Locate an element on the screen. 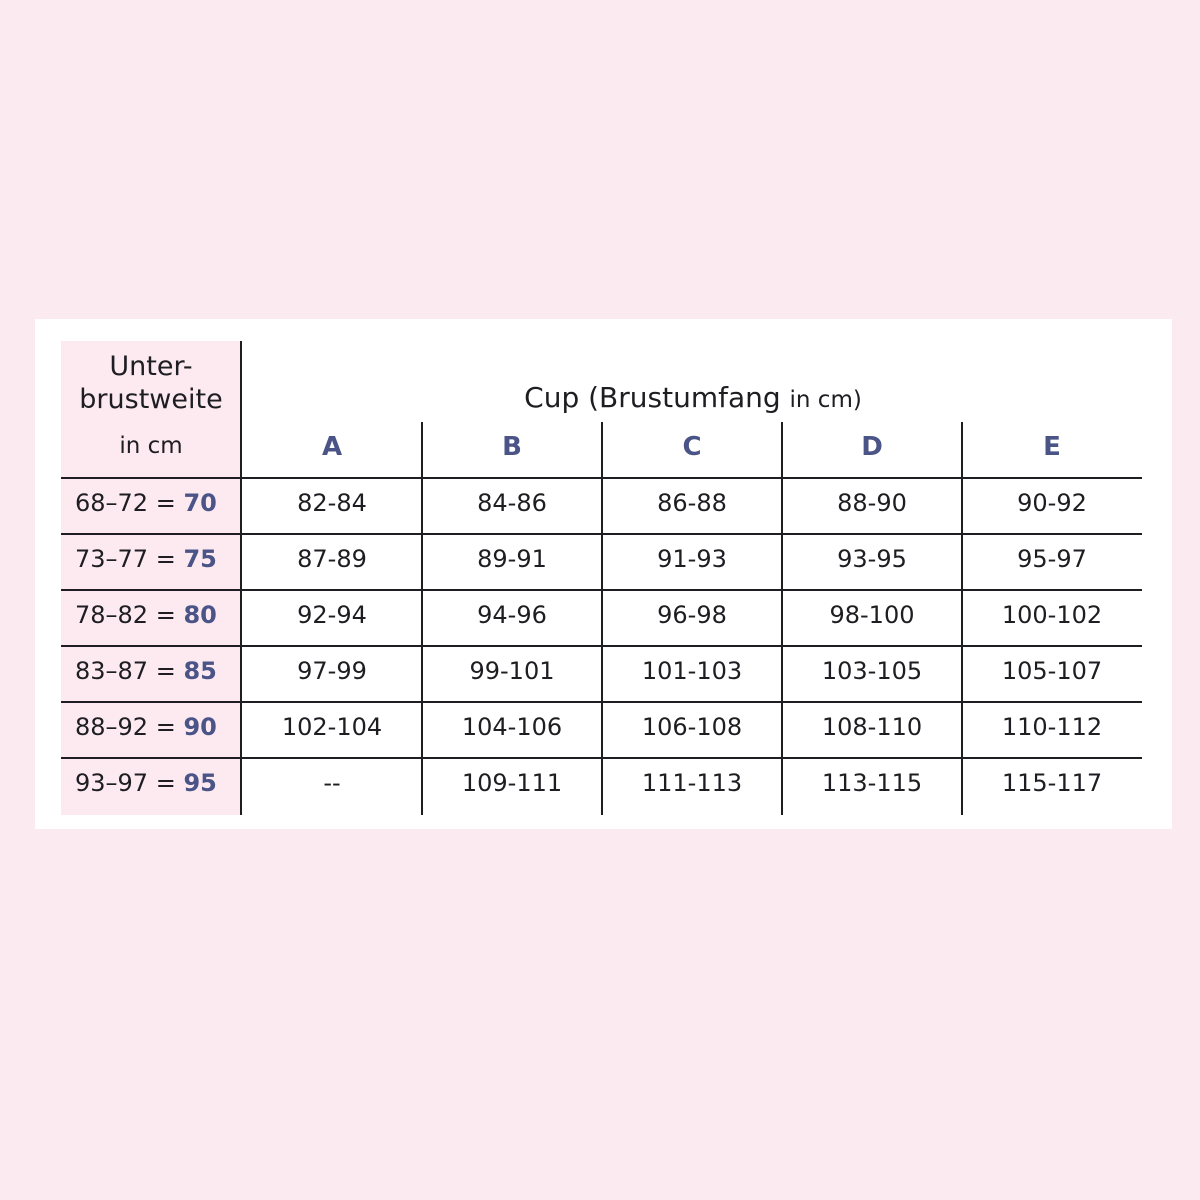 This screenshot has width=1200, height=1200. table-cell: 91-93 is located at coordinates (692, 559).